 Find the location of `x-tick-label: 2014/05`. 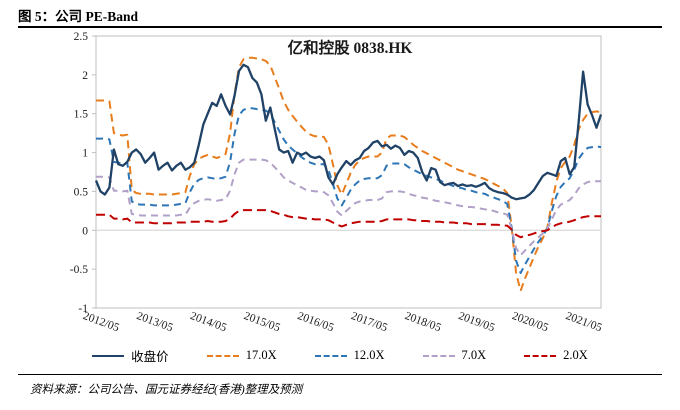

x-tick-label: 2014/05 is located at coordinates (209, 322).